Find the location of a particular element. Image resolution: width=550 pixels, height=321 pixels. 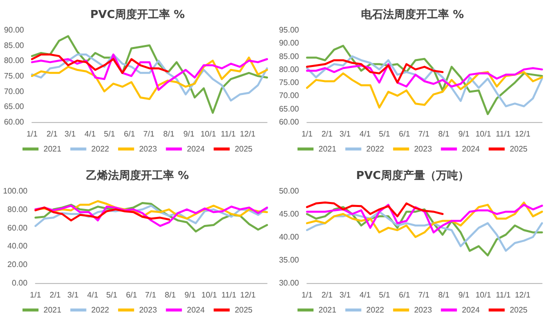

chart-title: PVC周度产量（万吨） is located at coordinates (412, 175).